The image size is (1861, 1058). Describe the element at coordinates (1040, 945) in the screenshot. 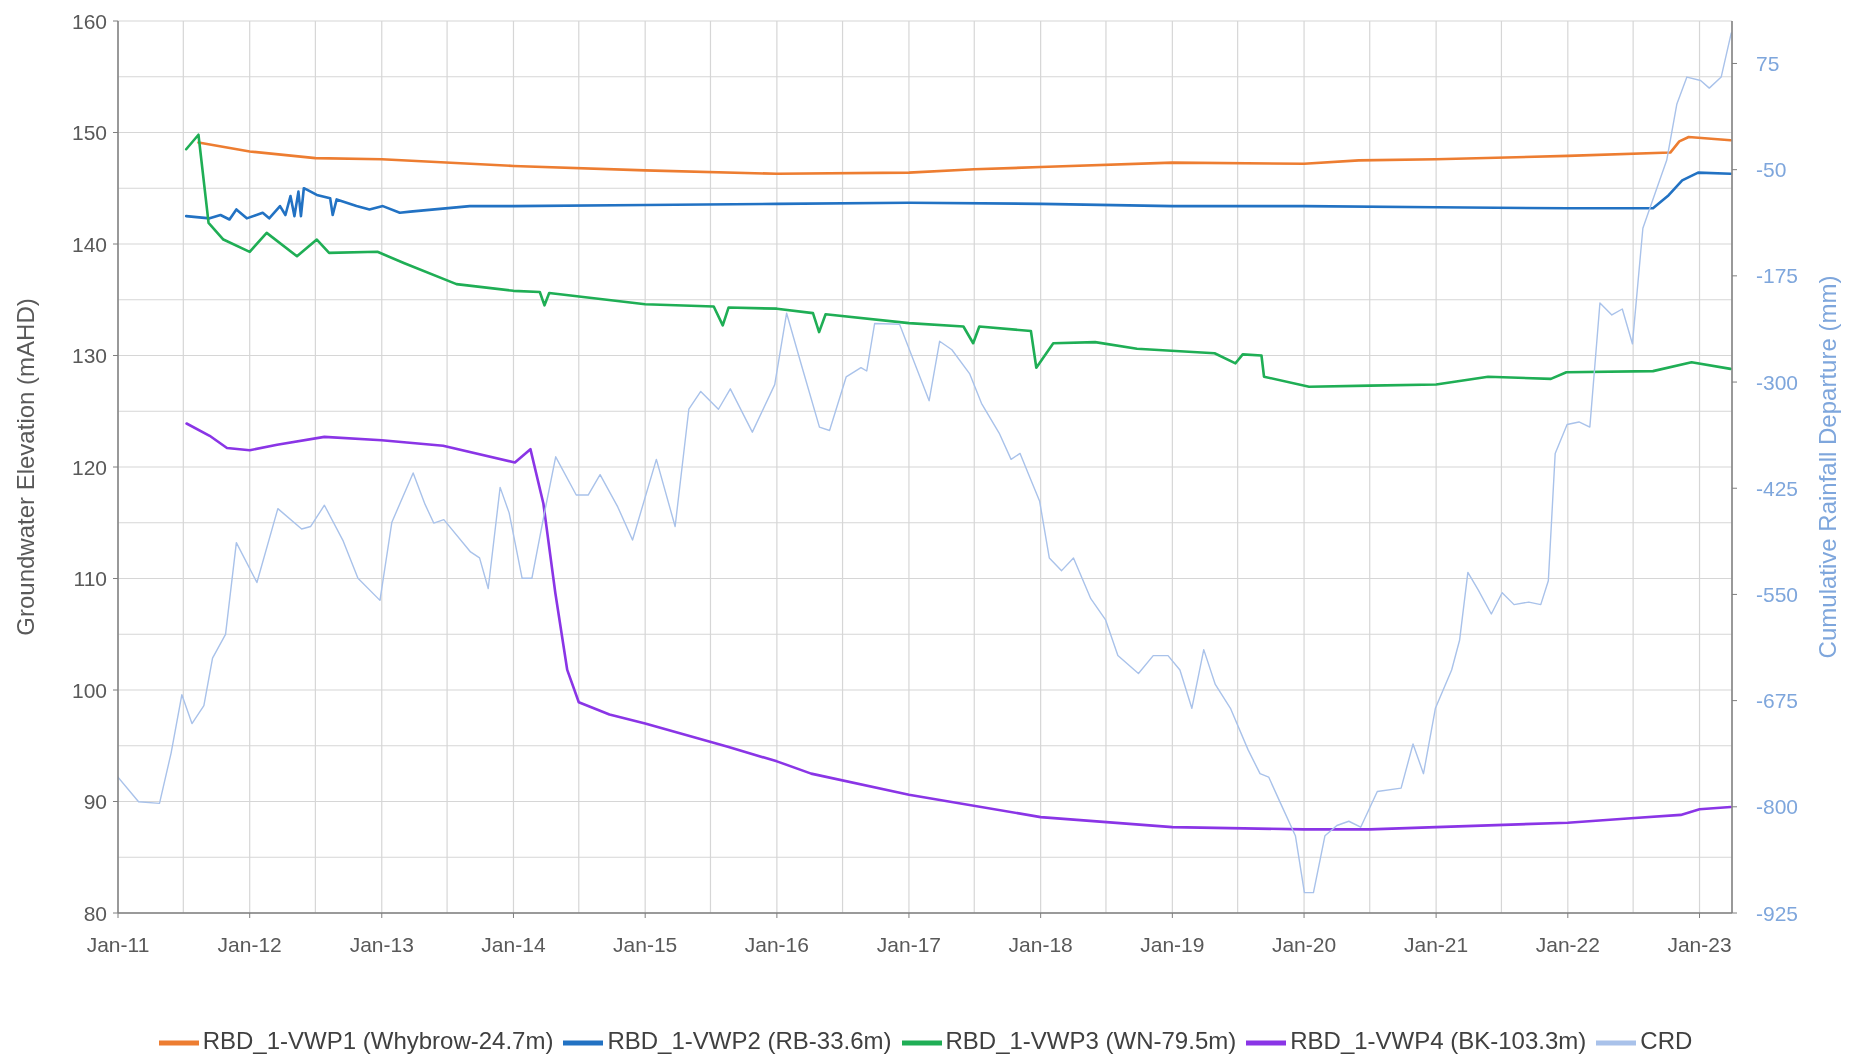

I see `x-tick-label: Jan-18` at that location.